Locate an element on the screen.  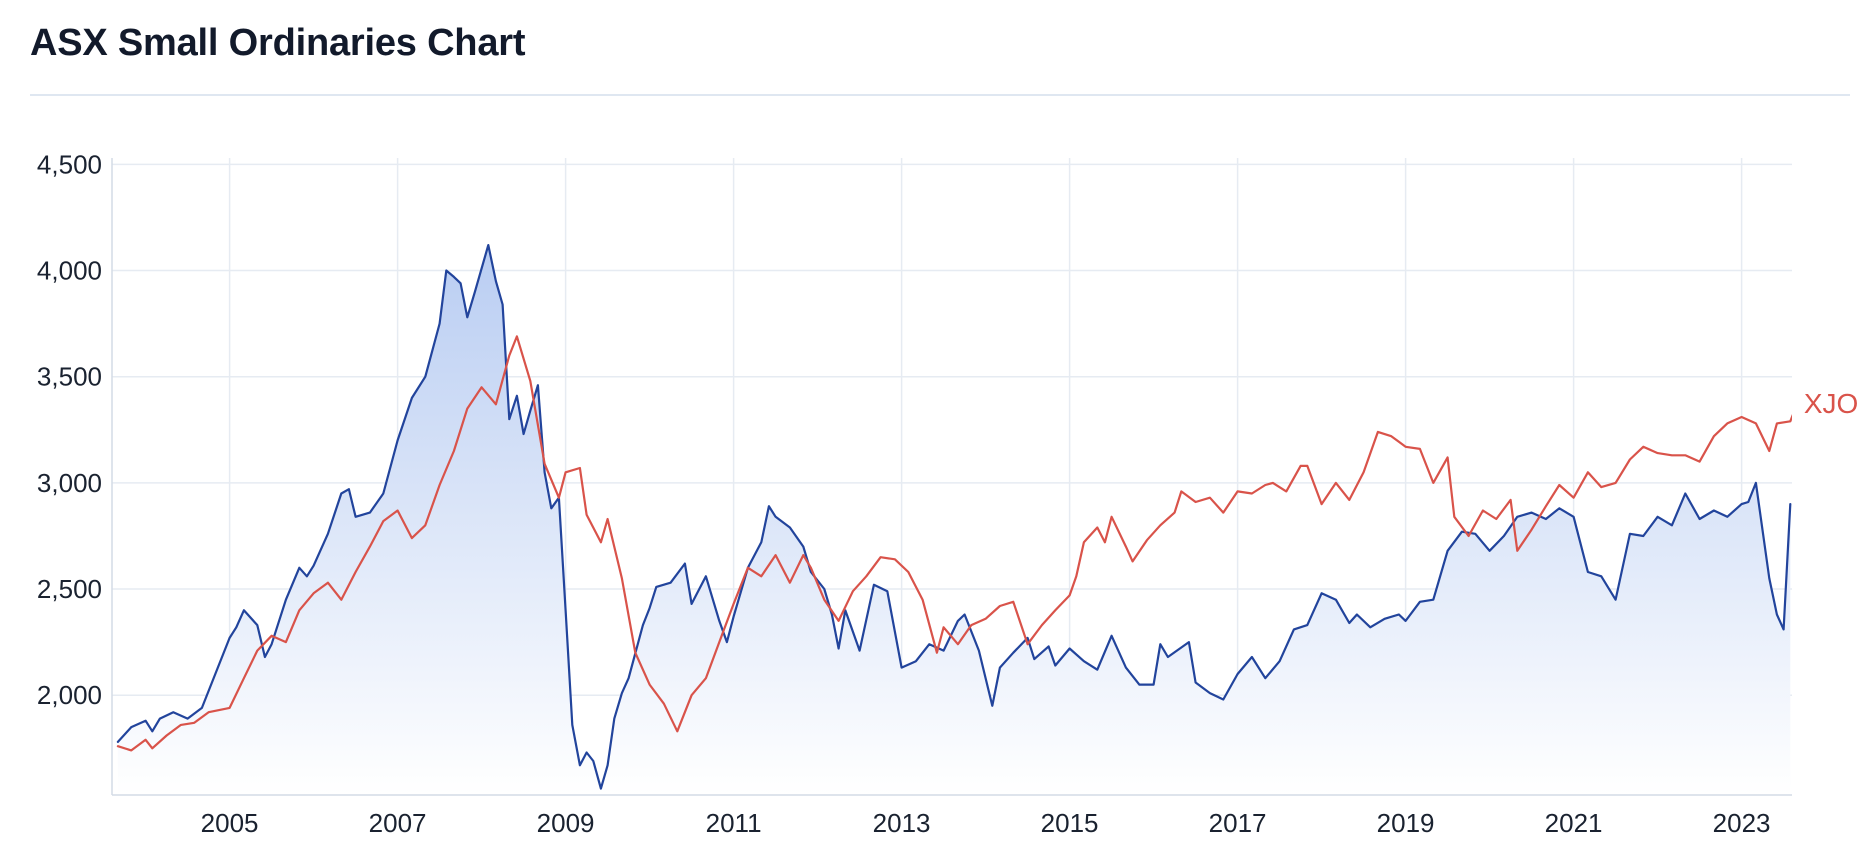
y-tick-label: 3,000 is located at coordinates (69, 483).